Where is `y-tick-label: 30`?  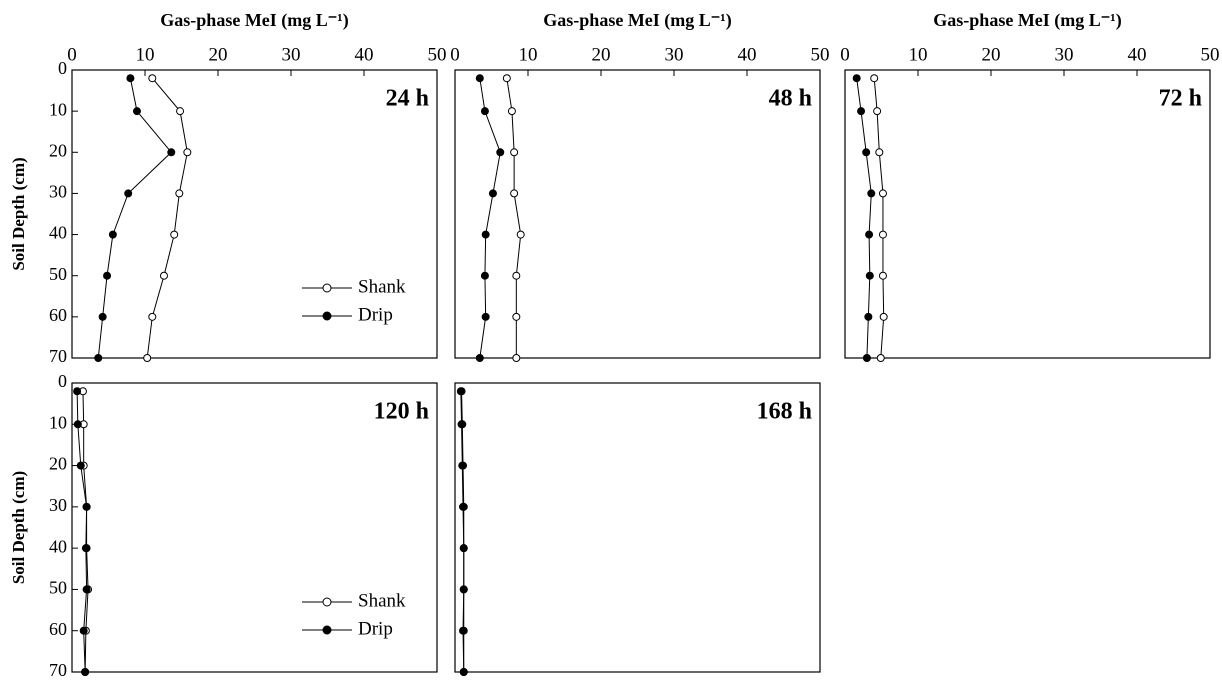
y-tick-label: 30 is located at coordinates (58, 505).